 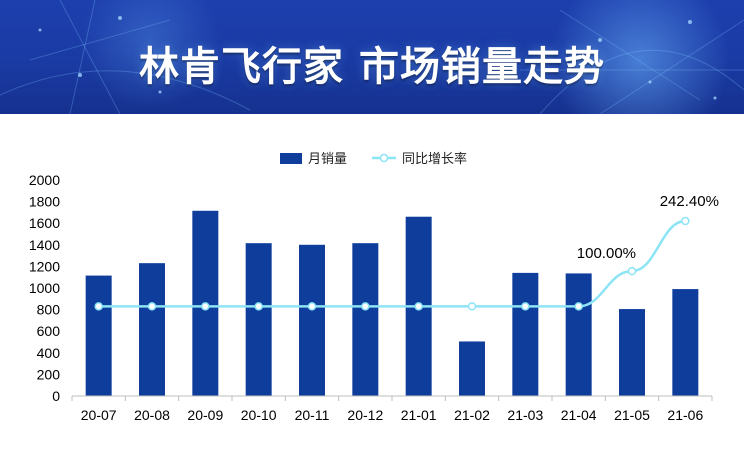 I want to click on x-tick-label: 20-08, so click(x=152, y=415).